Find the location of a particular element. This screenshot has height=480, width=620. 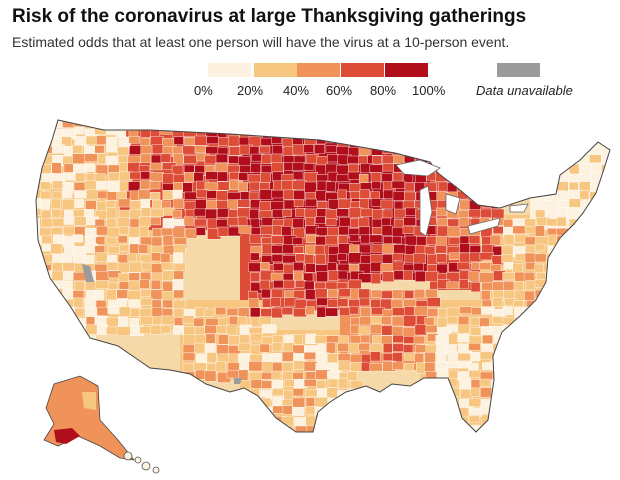

alaska is located at coordinates (89, 418).